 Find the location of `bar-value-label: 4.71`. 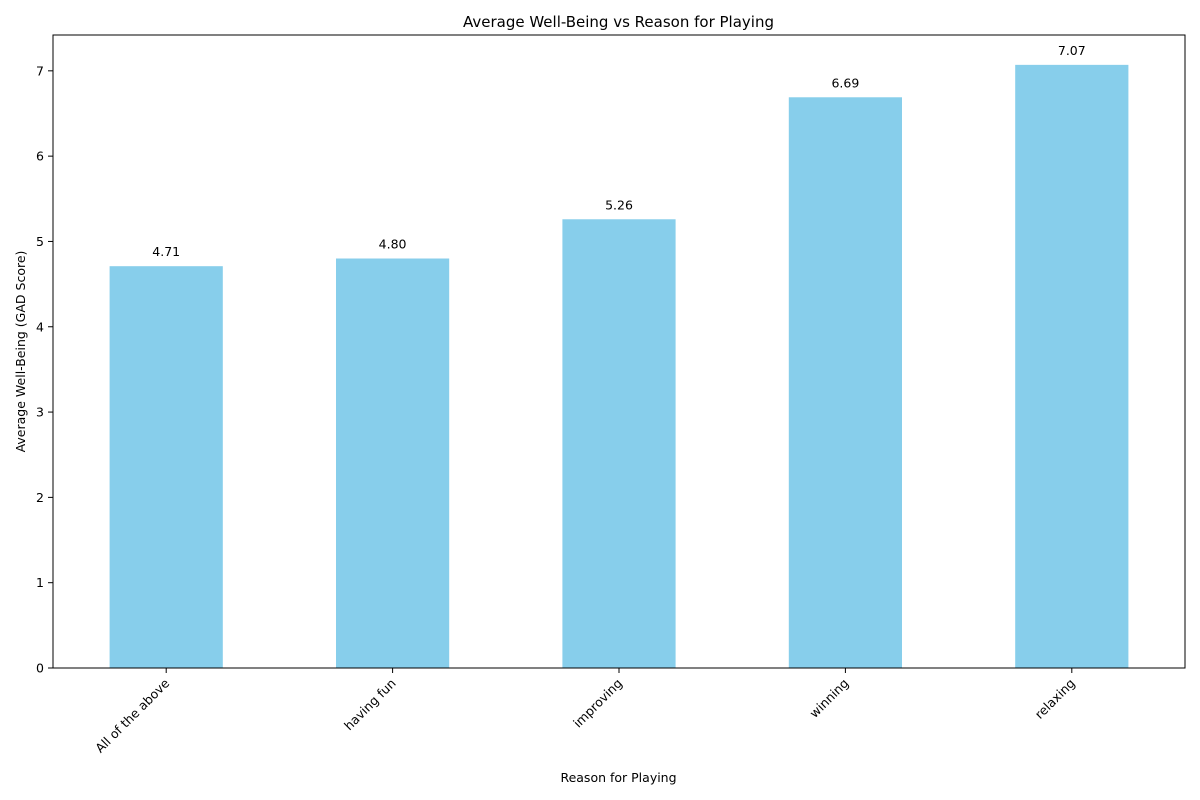

bar-value-label: 4.71 is located at coordinates (166, 251).